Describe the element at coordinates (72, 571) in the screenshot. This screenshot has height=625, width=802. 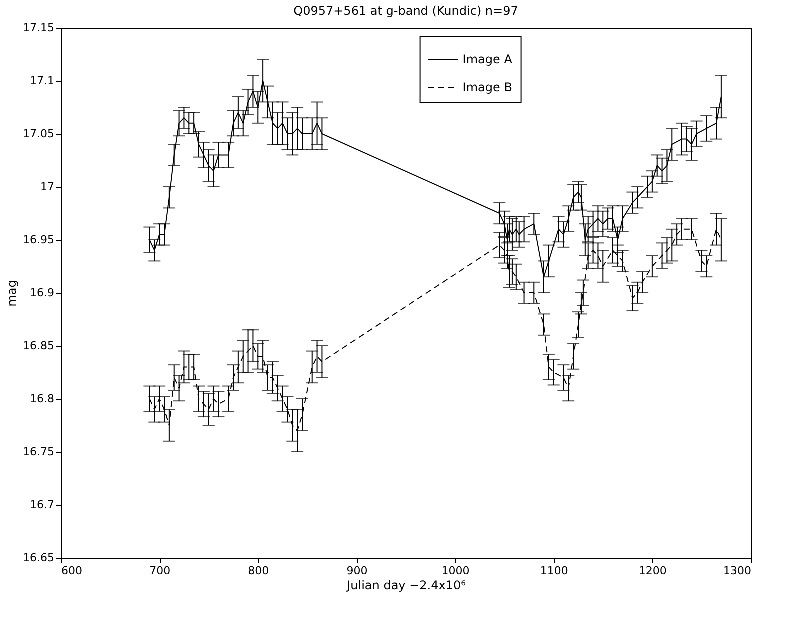
I see `x-tick-label: 600` at that location.